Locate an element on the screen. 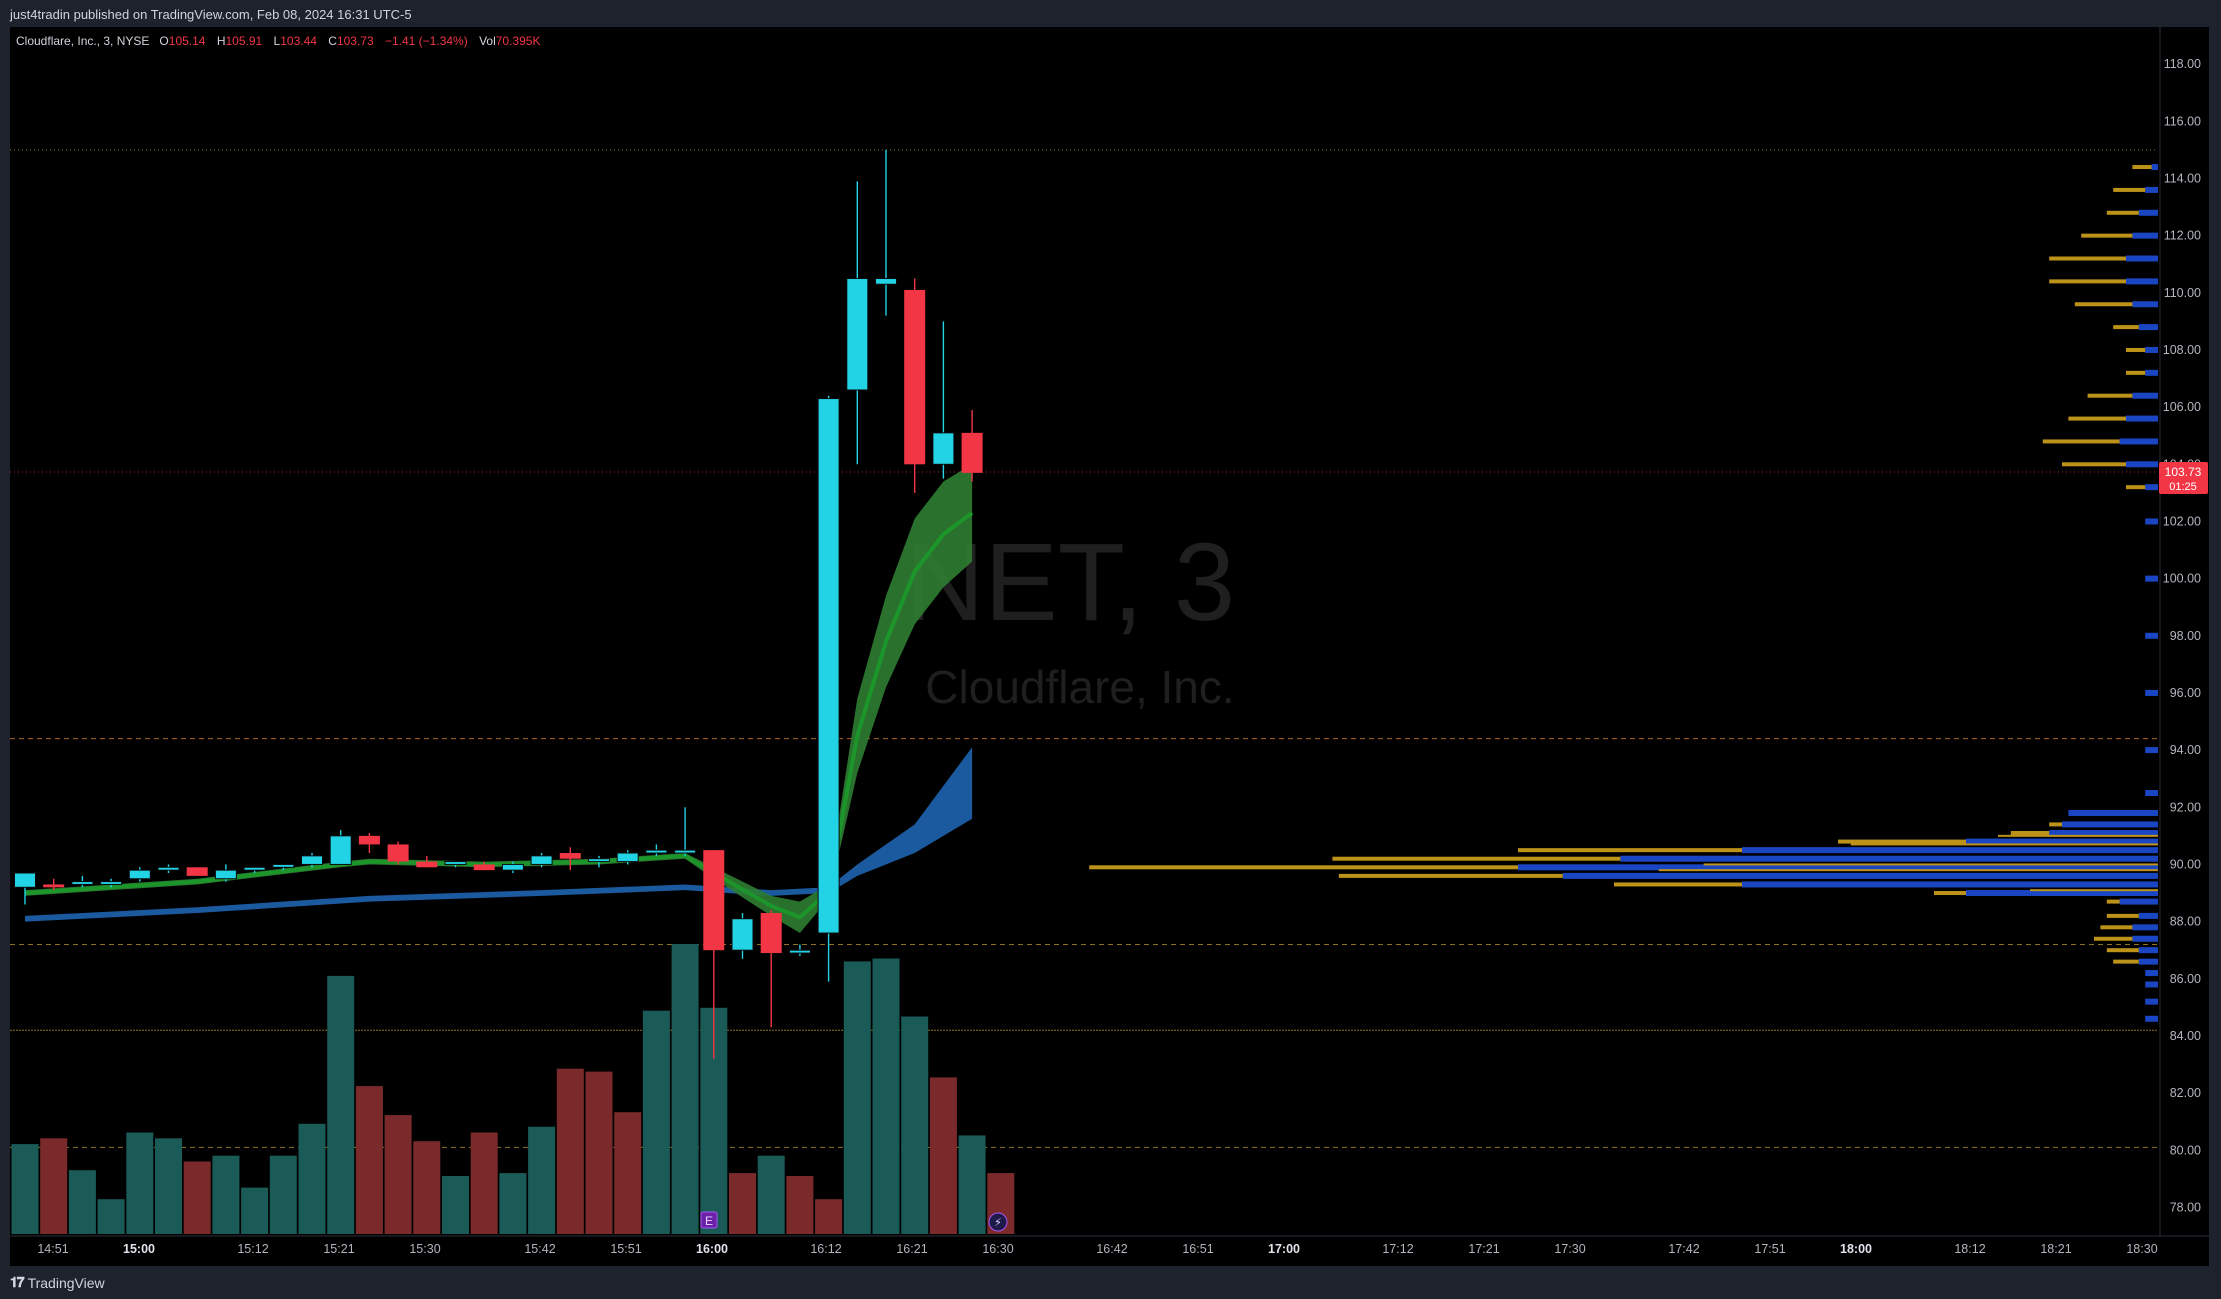  legend-volume-value: 70.395K is located at coordinates (518, 41).